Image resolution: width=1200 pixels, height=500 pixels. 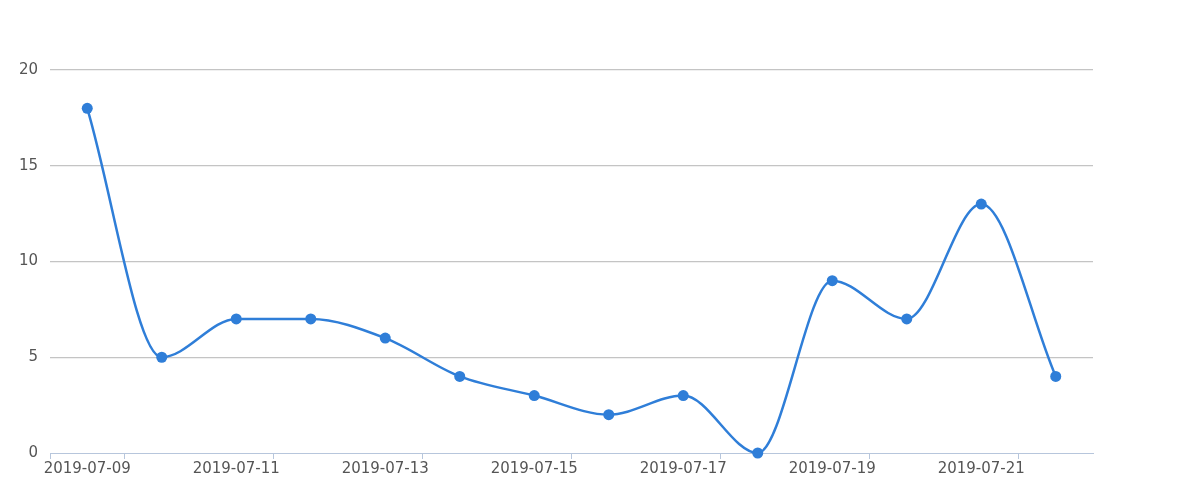 I want to click on x-tick-label: 2019-07-15, so click(x=534, y=467).